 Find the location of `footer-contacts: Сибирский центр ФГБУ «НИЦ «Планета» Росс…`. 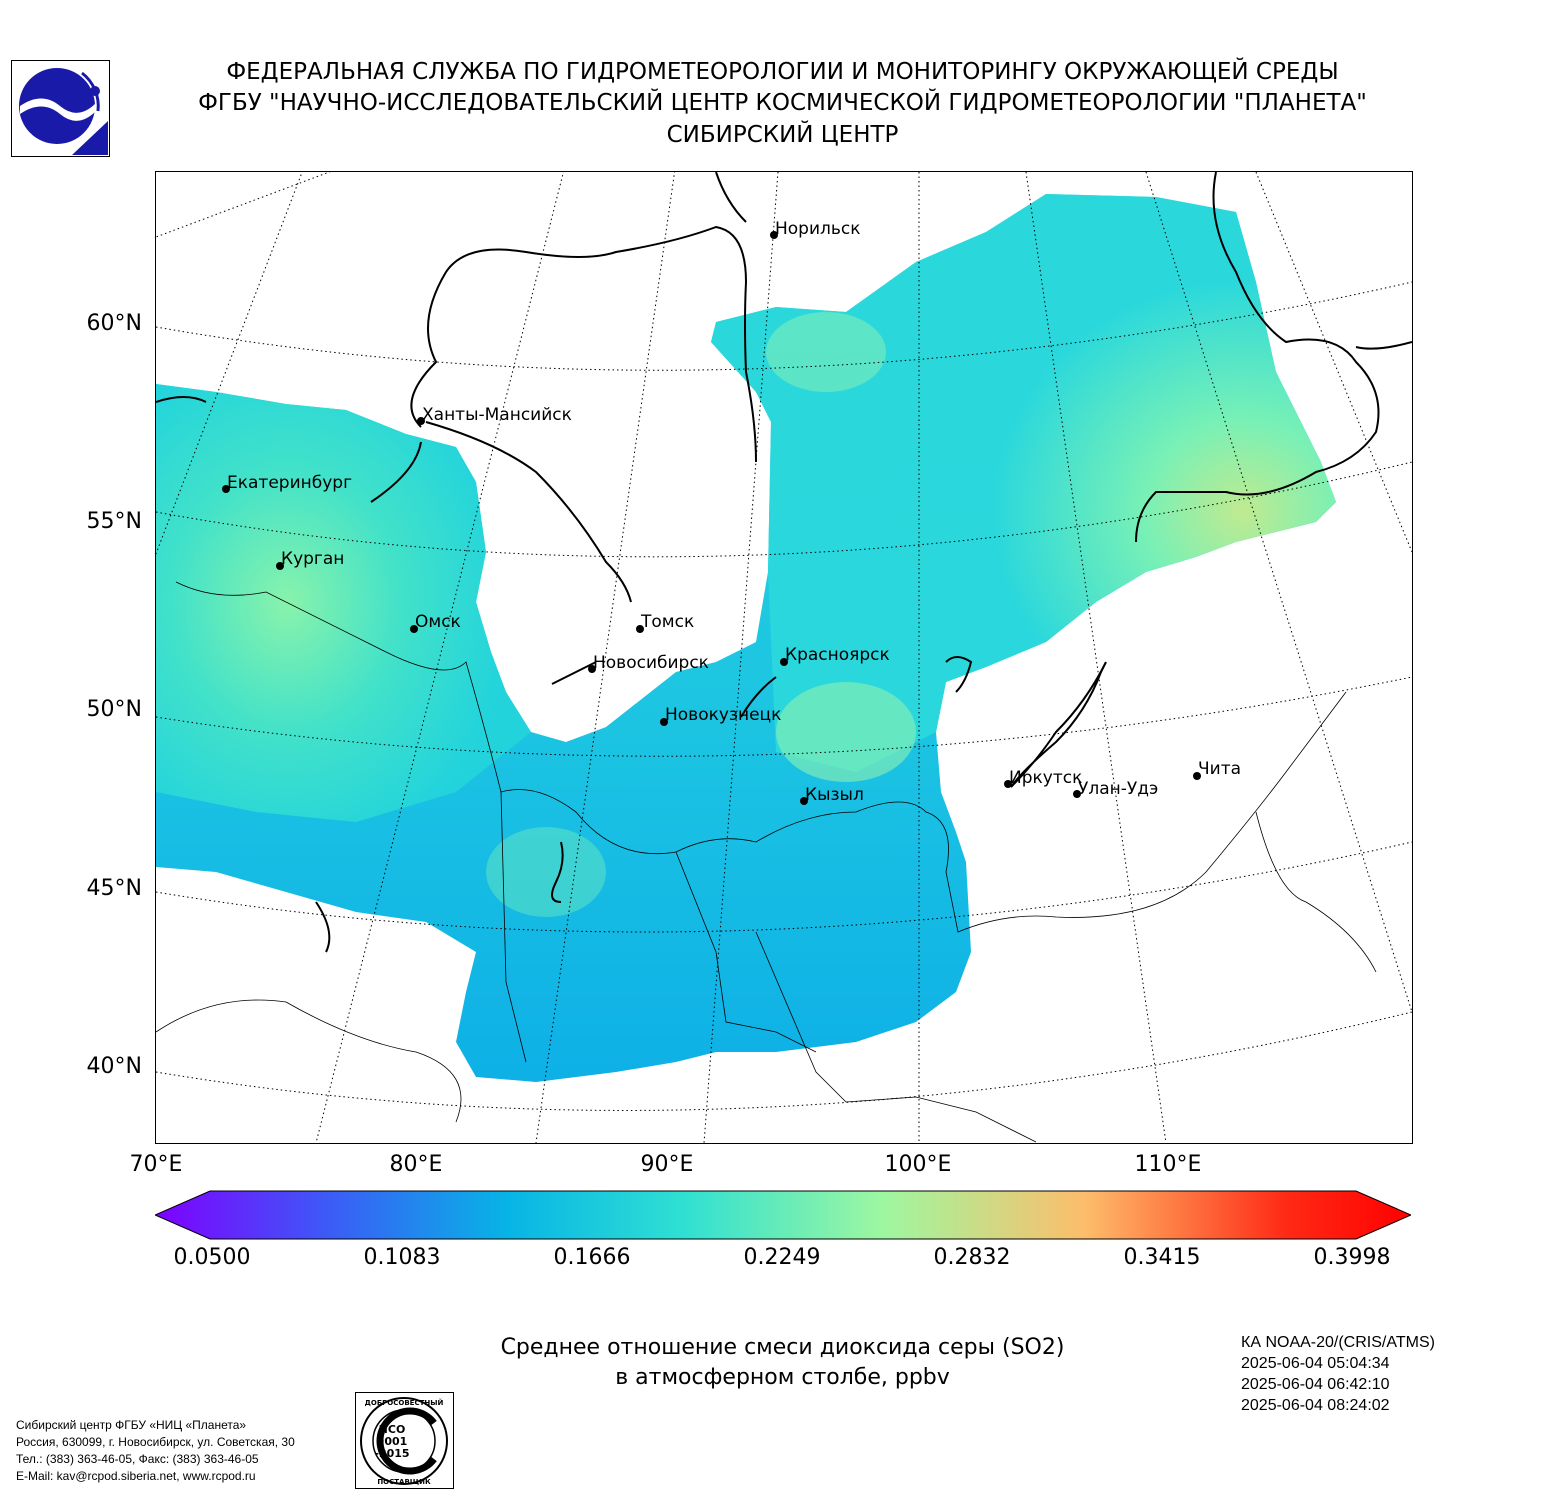

footer-contacts: Сибирский центр ФГБУ «НИЦ «Планета» Росс… is located at coordinates (155, 1451).